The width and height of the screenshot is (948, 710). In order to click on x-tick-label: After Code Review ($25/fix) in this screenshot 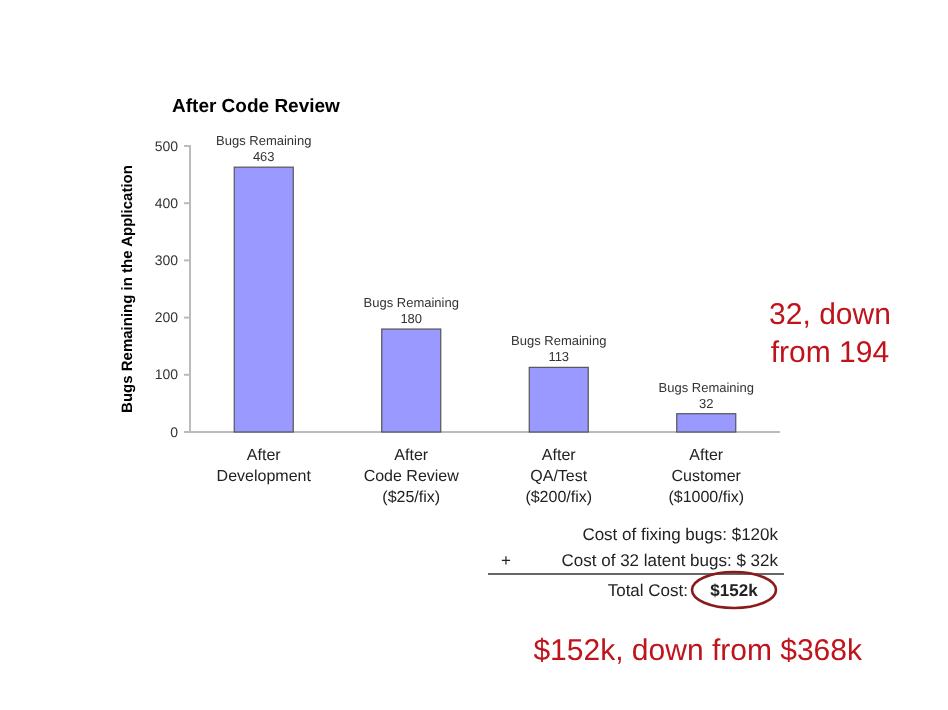, I will do `click(411, 476)`.